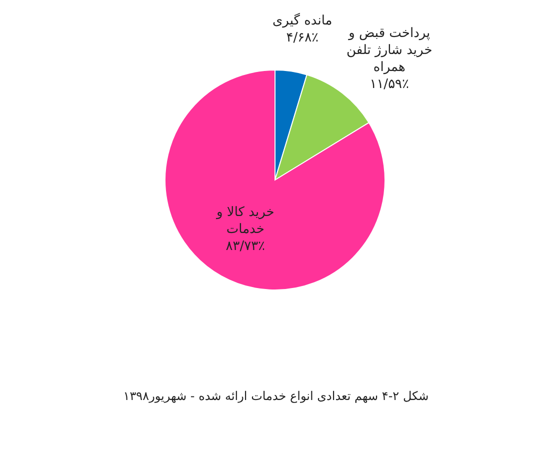 The image size is (553, 455). I want to click on slice-label: پرداخت قبض و خرید شارژ تلفن همراه, so click(389, 51).